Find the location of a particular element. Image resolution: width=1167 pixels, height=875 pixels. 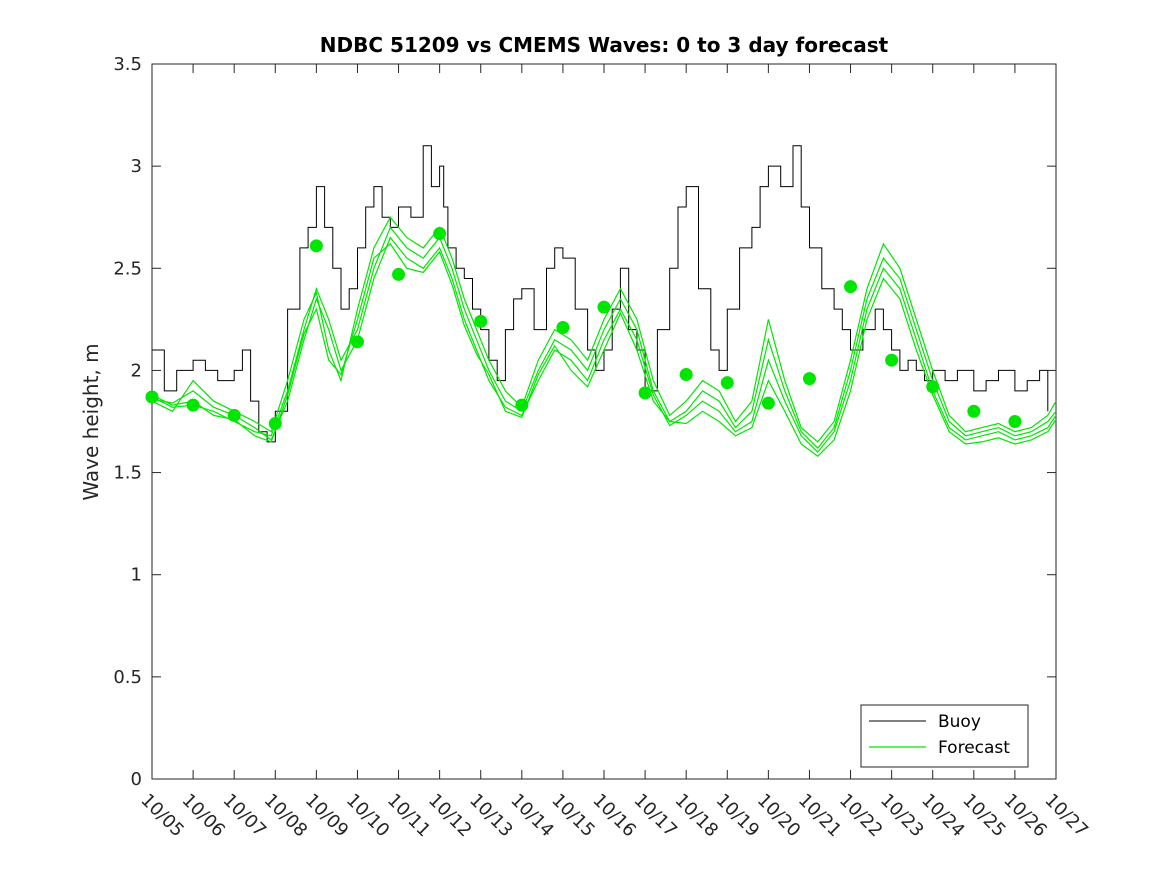

x-tick-label: 10/20 is located at coordinates (779, 816).